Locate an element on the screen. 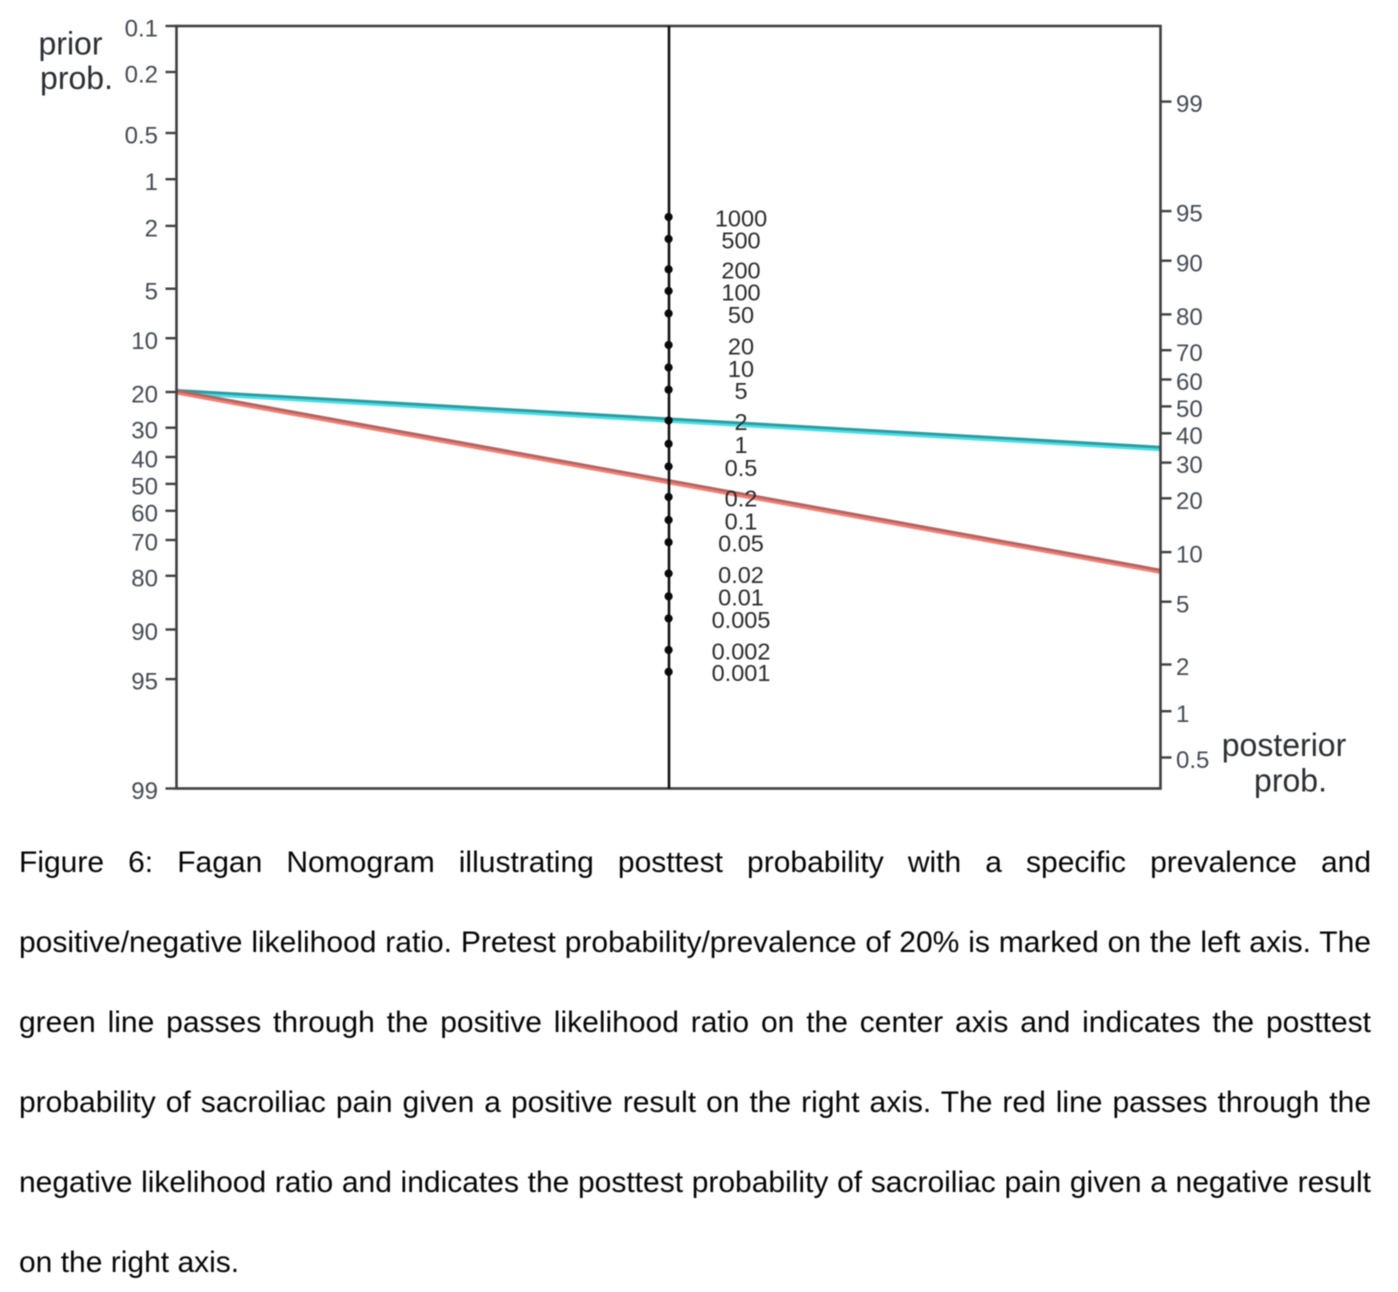 Image resolution: width=1398 pixels, height=1292 pixels. svg-text: 0.01 is located at coordinates (741, 598).